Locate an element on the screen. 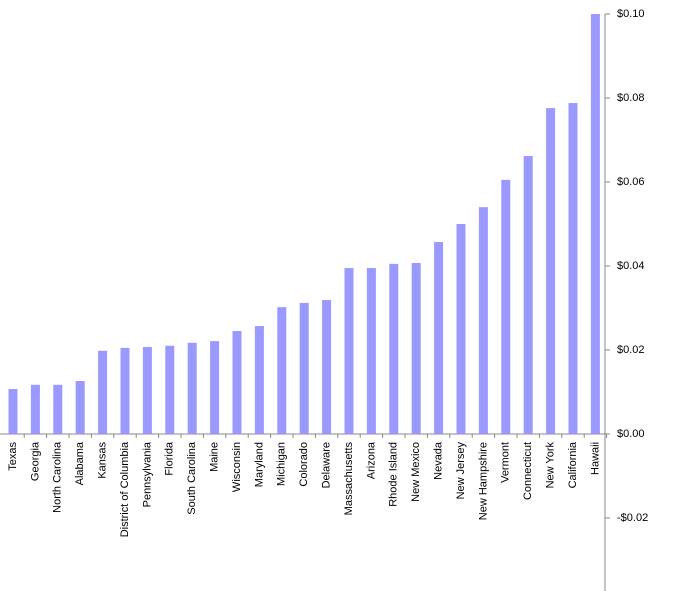  x-tick-label: North Carolina is located at coordinates (58, 477).